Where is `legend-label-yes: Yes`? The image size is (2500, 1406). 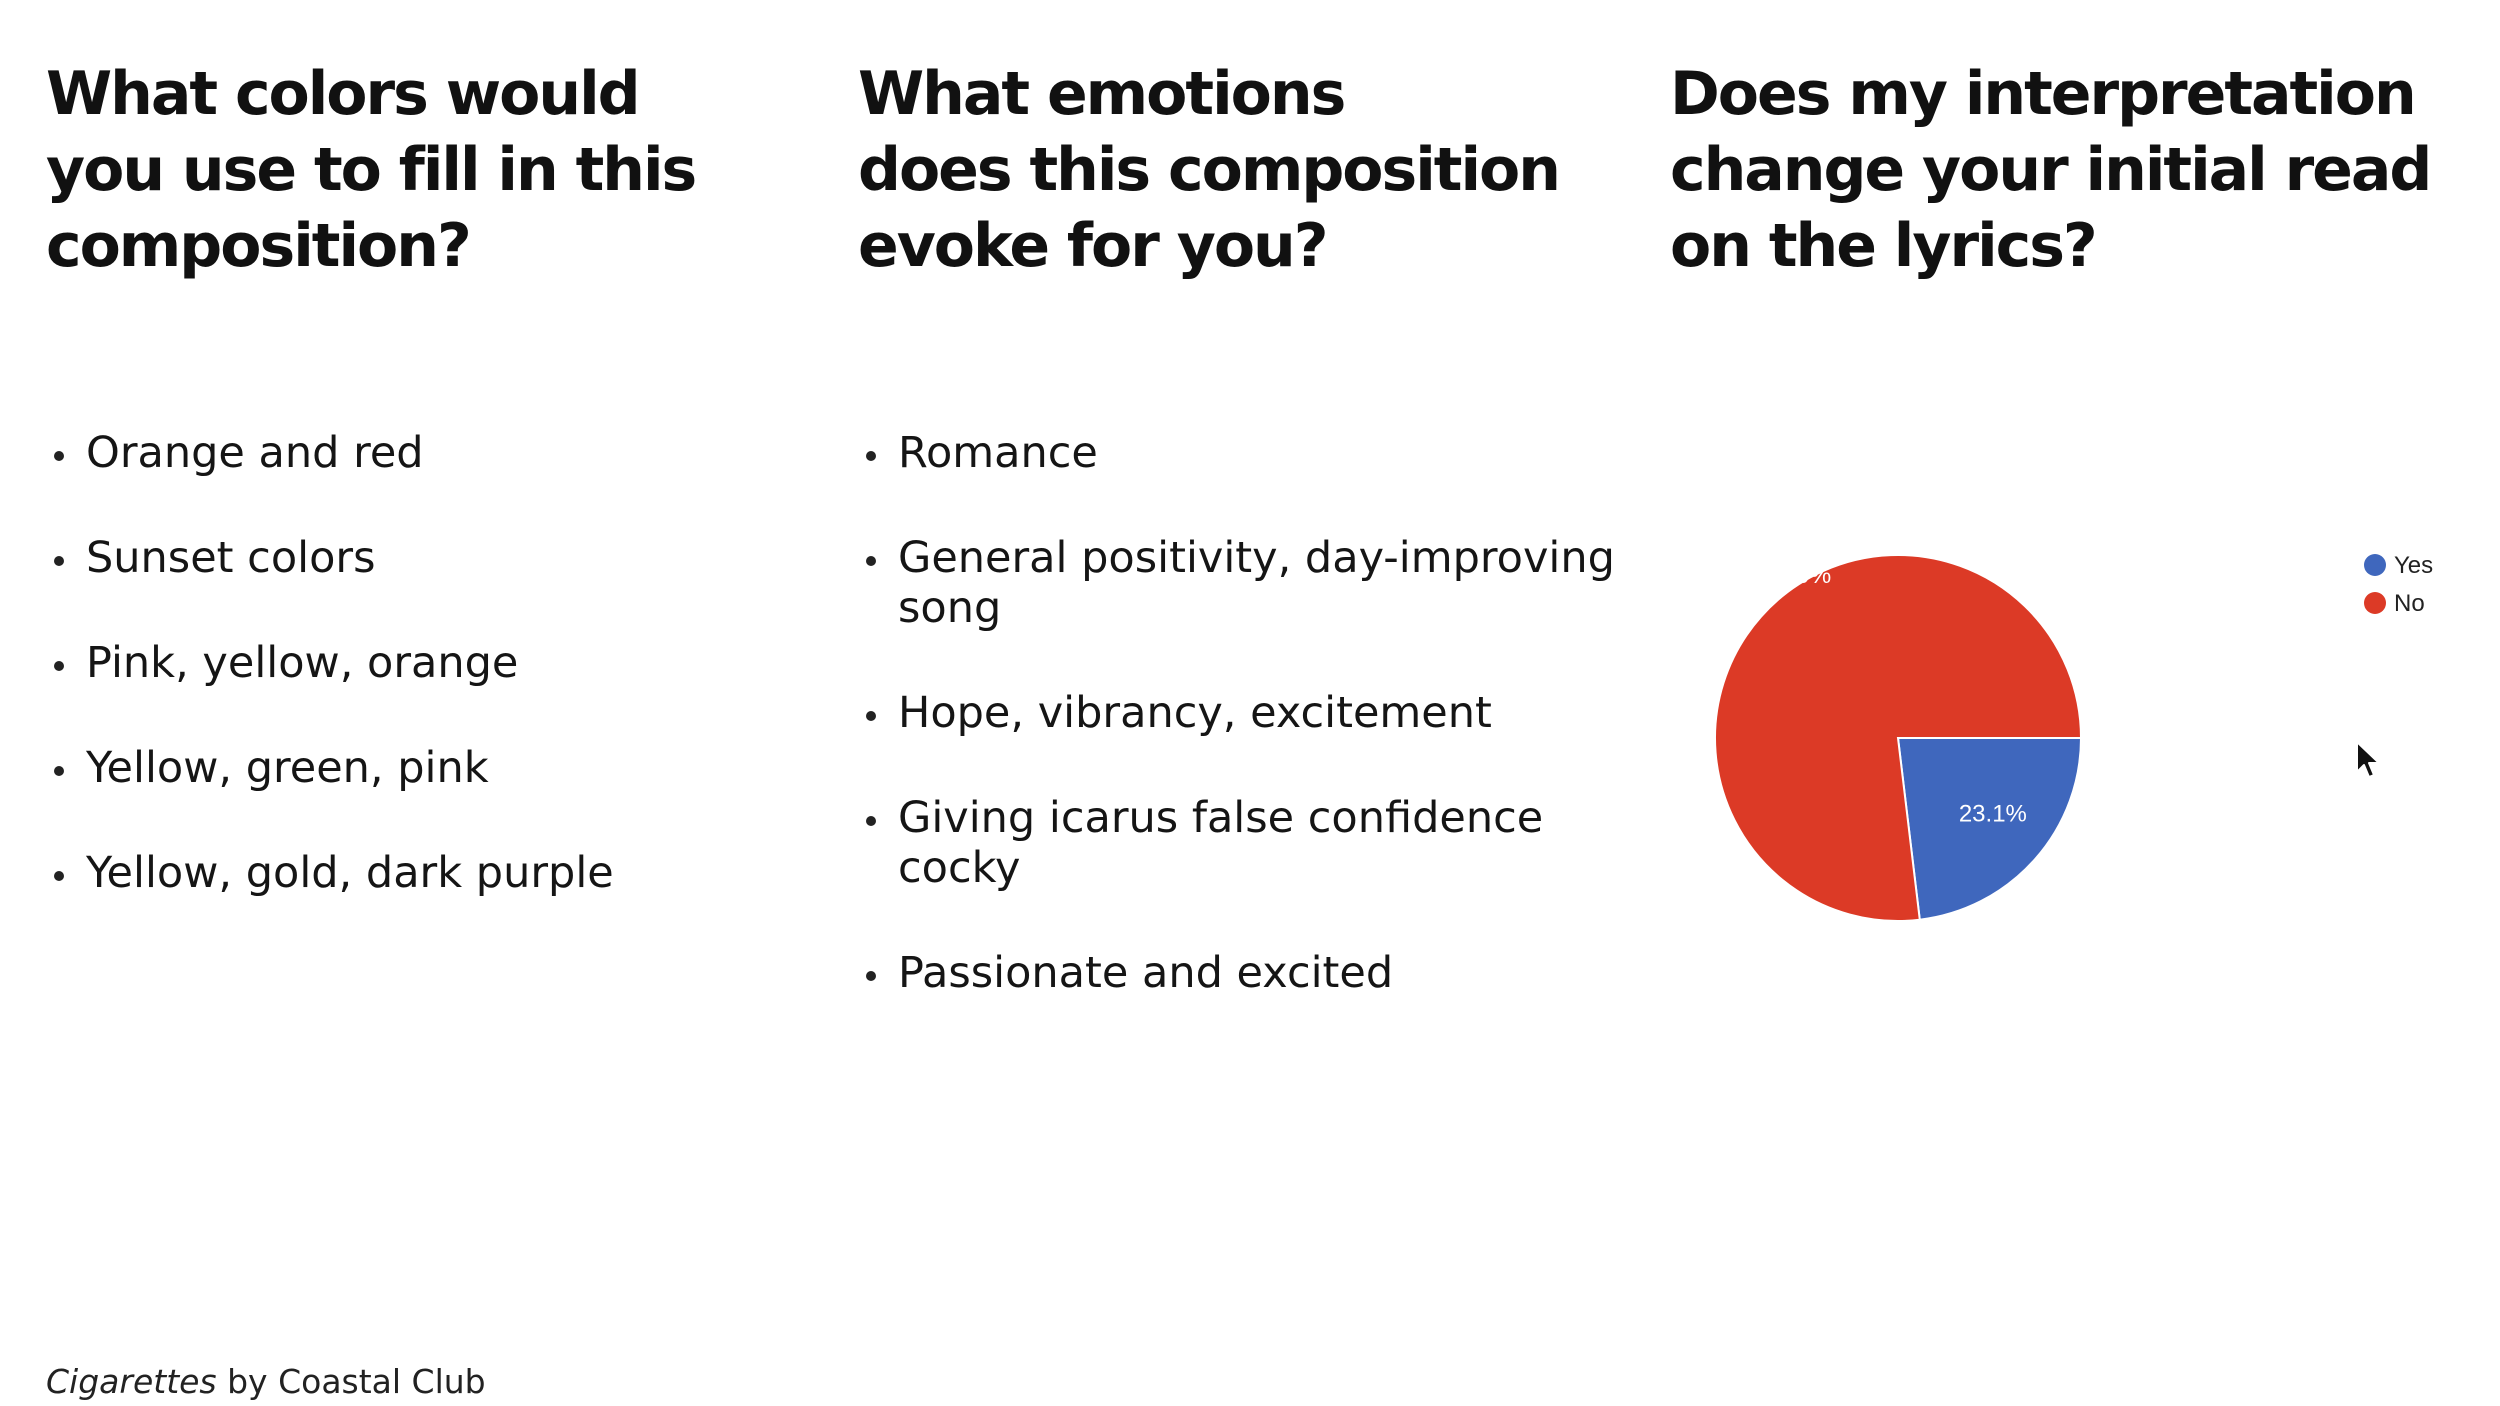
legend-label-yes: Yes is located at coordinates (2413, 565).